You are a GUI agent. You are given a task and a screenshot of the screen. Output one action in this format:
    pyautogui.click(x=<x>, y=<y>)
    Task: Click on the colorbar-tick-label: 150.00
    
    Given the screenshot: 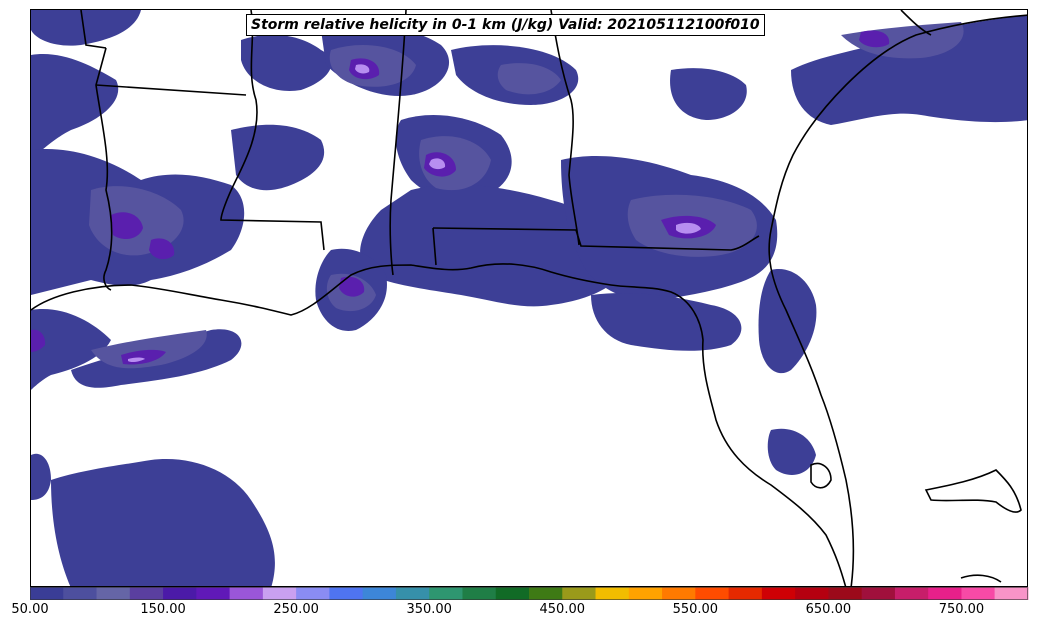 What is the action you would take?
    pyautogui.click(x=163, y=609)
    